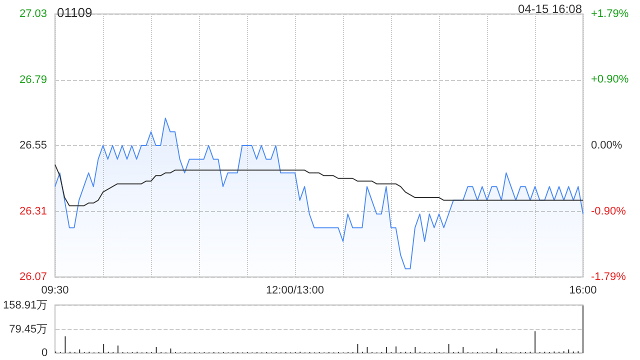  I want to click on y-tick-label: 27.03, so click(33, 14).